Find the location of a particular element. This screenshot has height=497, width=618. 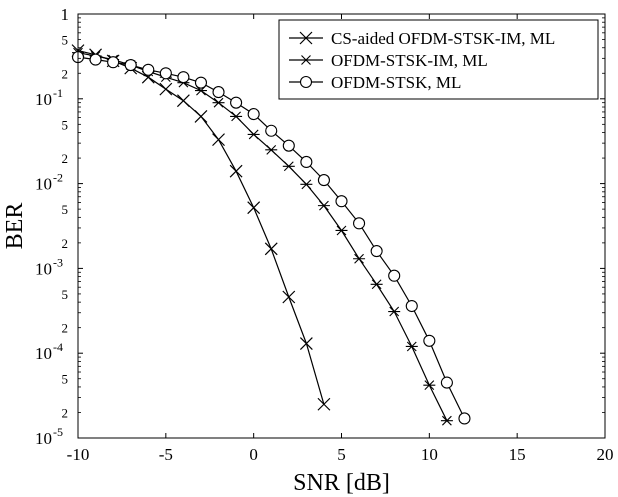

x-tick-label: 10 is located at coordinates (429, 454).